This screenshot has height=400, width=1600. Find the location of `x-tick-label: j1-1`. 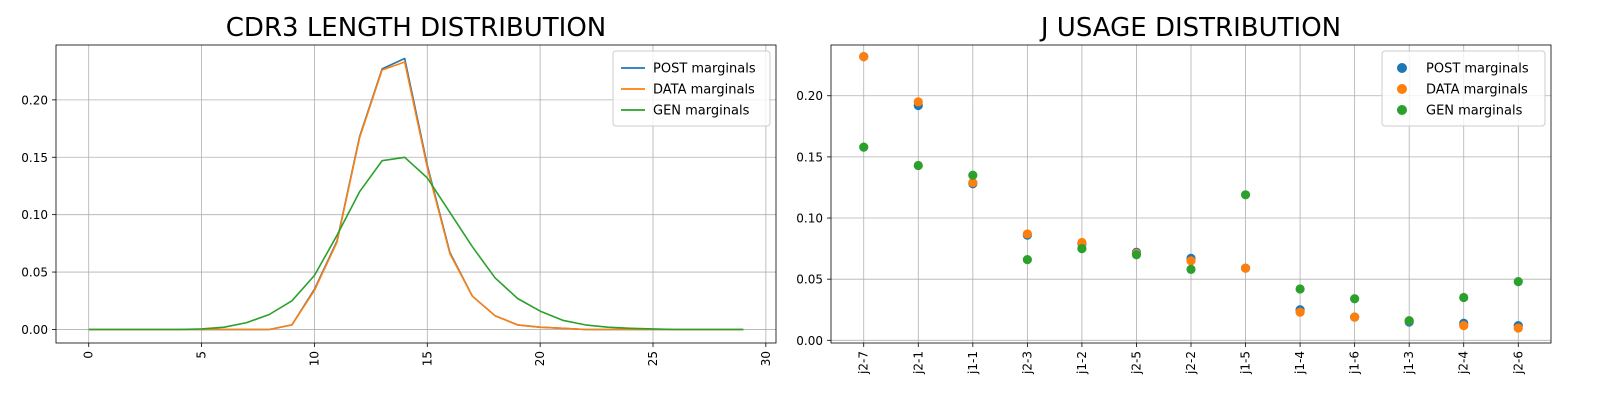

x-tick-label: j1-1 is located at coordinates (973, 363).